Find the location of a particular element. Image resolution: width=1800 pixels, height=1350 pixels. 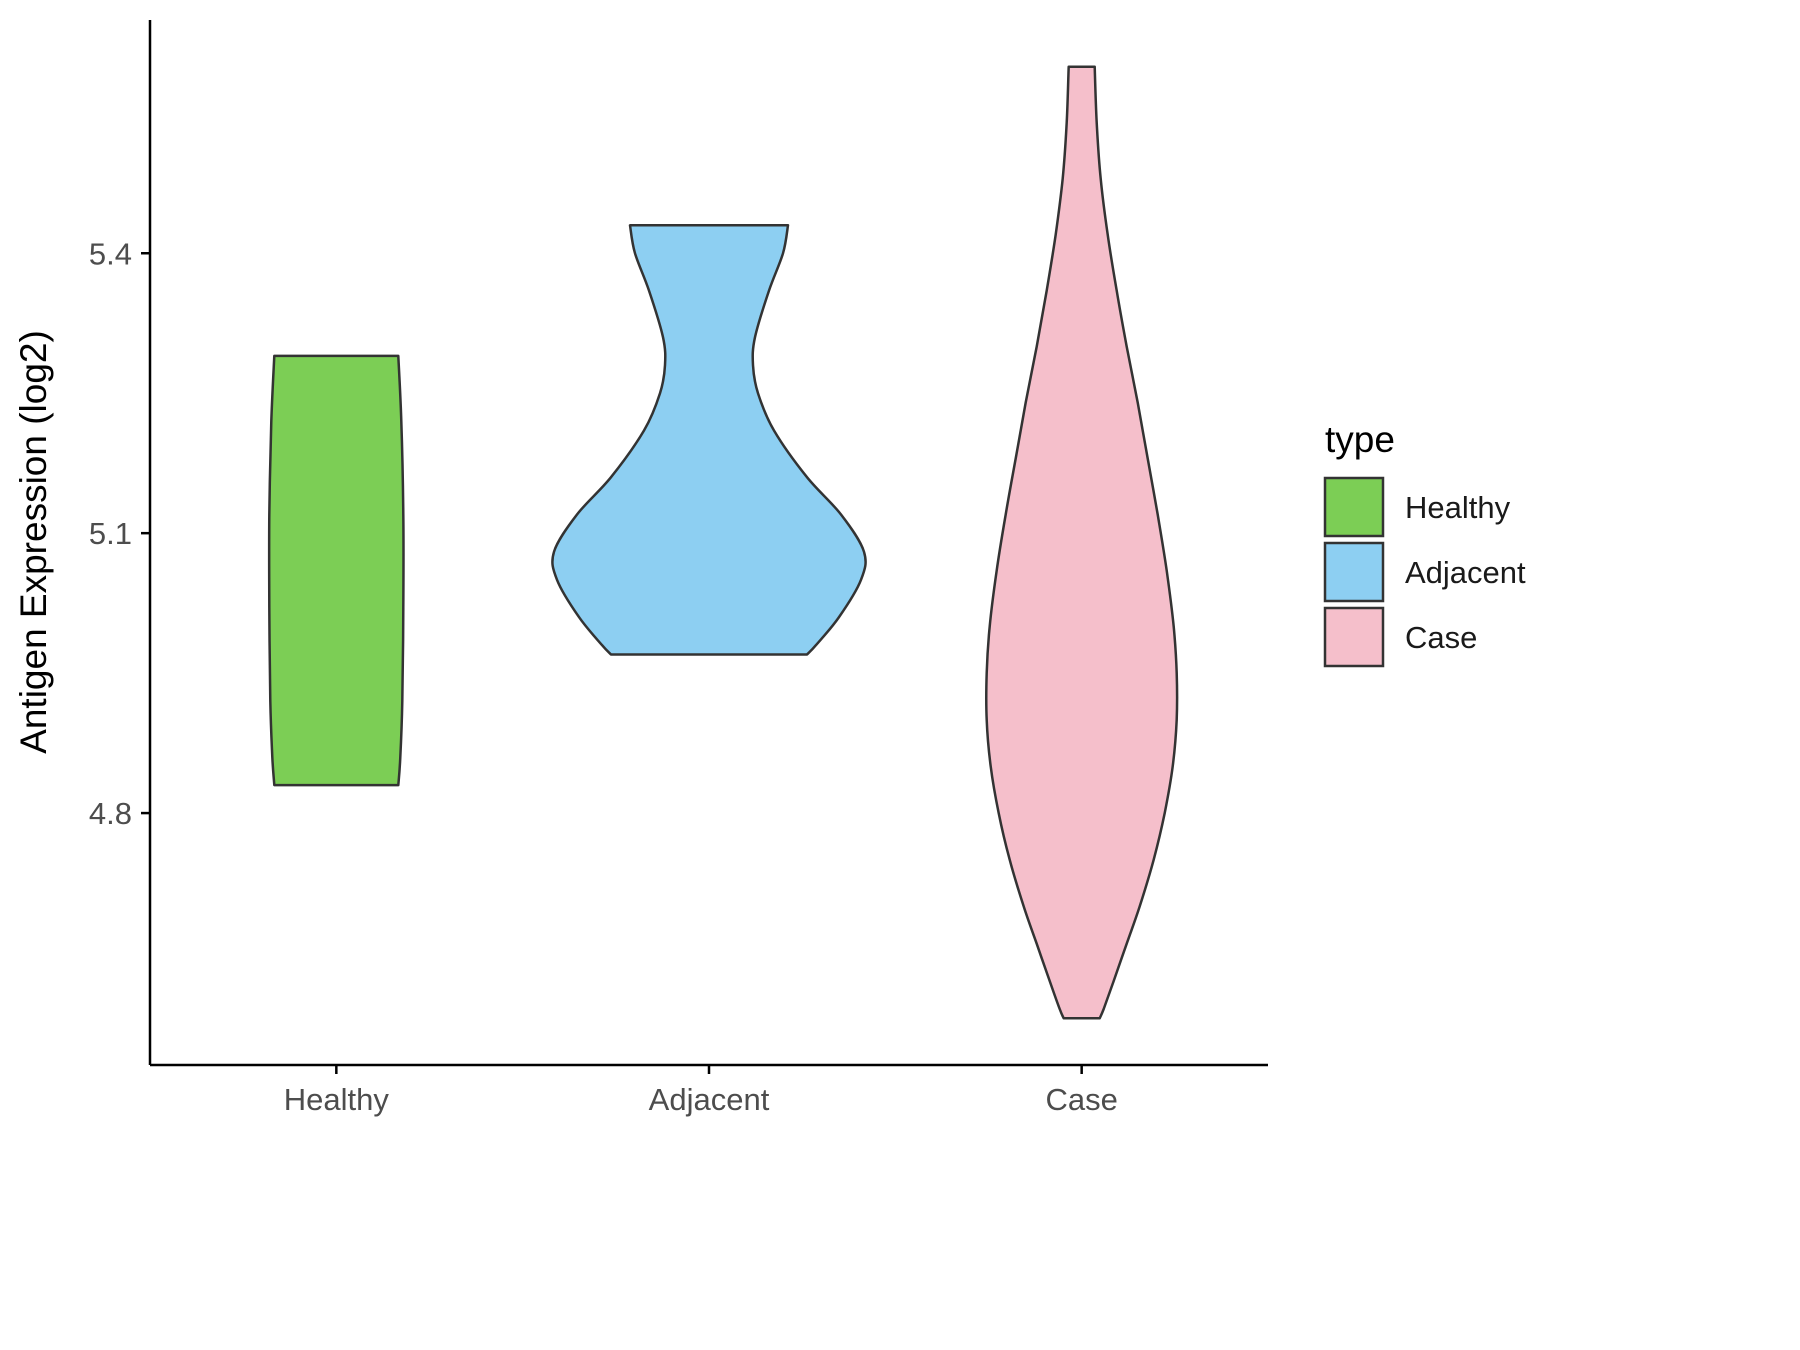

legend-keys: Healthy Adjacent Case is located at coordinates (1424, 572).